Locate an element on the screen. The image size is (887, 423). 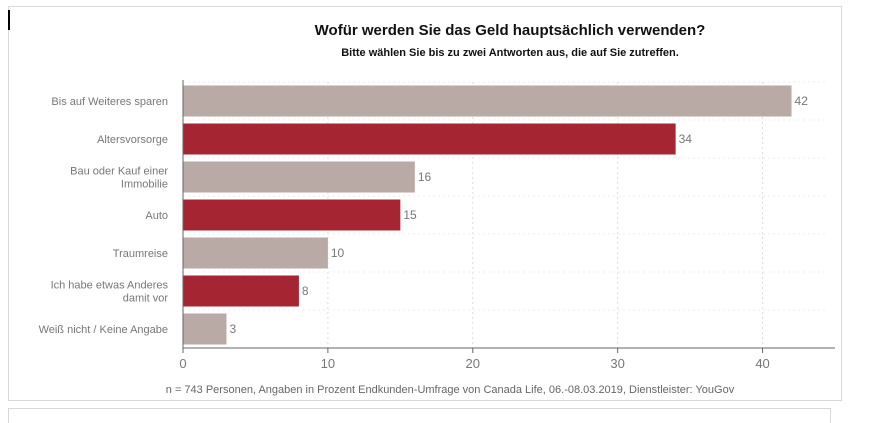
category-label: Auto is located at coordinates (156, 216).